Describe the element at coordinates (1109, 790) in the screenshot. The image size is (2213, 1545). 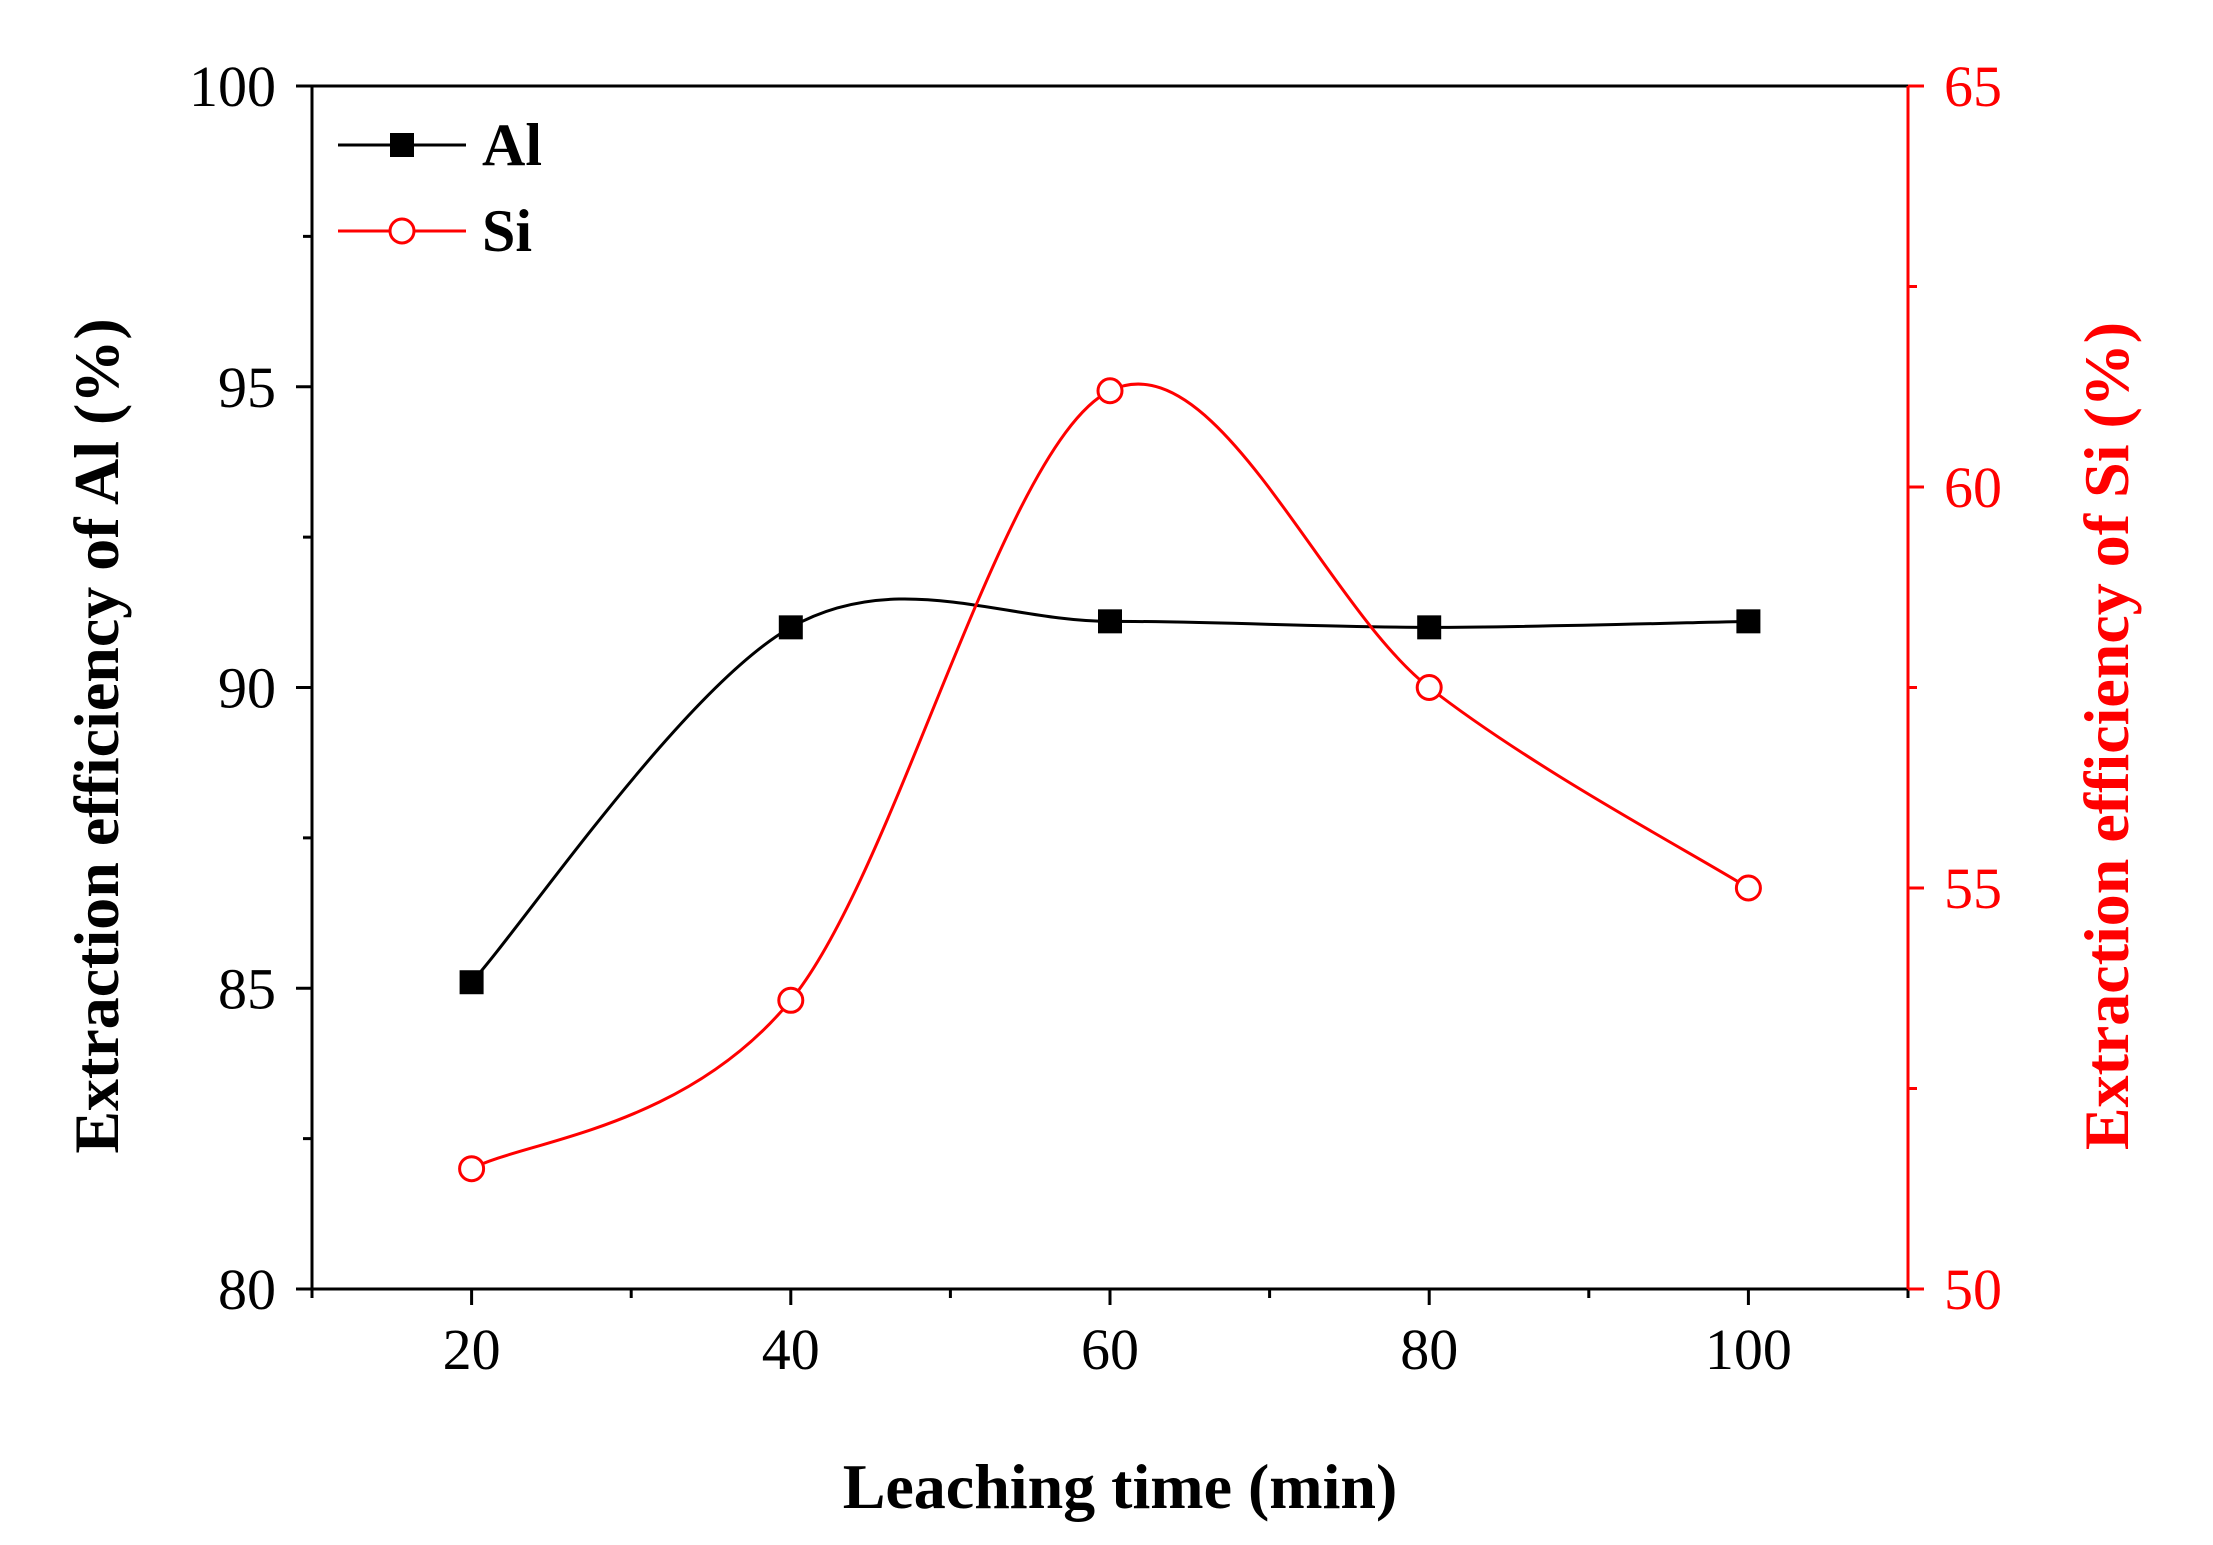
I see `series-line-al` at that location.